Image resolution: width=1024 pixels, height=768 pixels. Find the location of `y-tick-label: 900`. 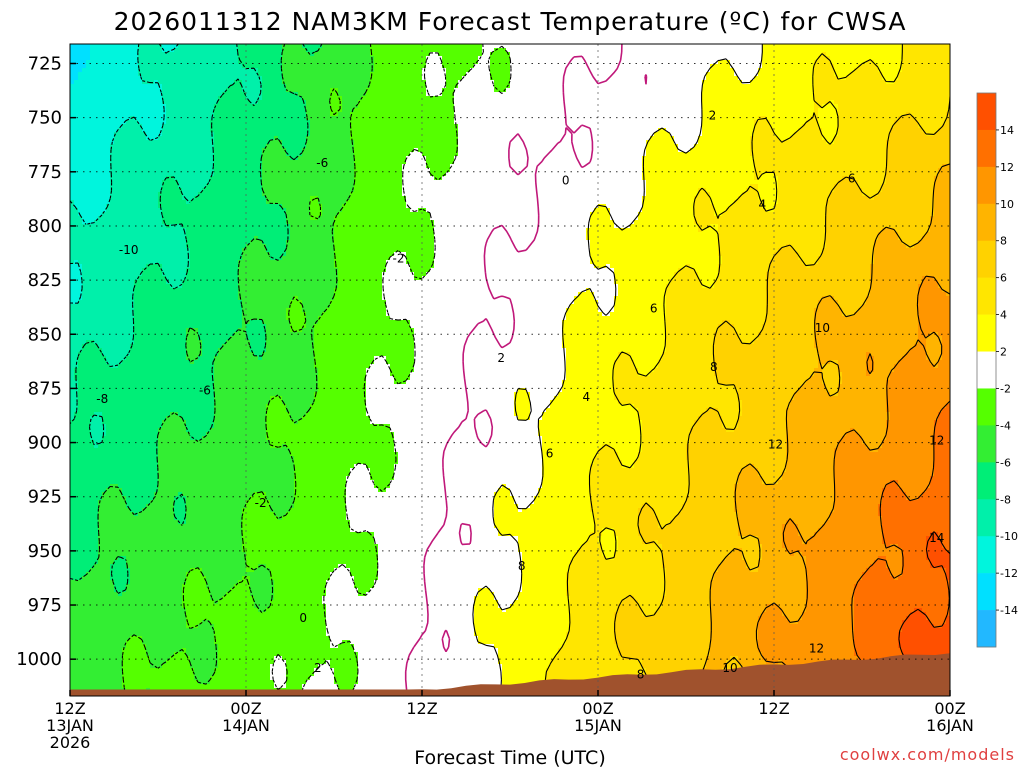

y-tick-label: 900 is located at coordinates (45, 443).